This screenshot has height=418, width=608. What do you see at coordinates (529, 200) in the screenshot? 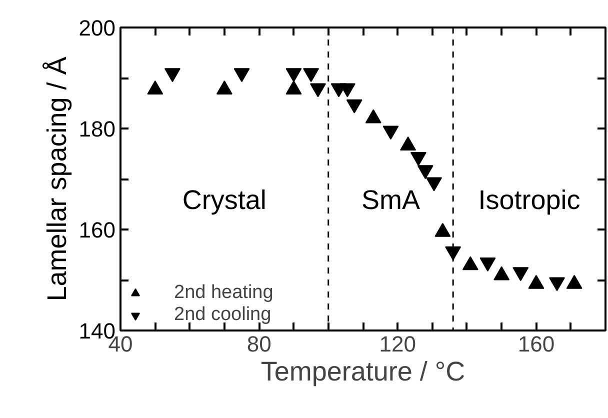
I see `annotation: Isotropic` at bounding box center [529, 200].